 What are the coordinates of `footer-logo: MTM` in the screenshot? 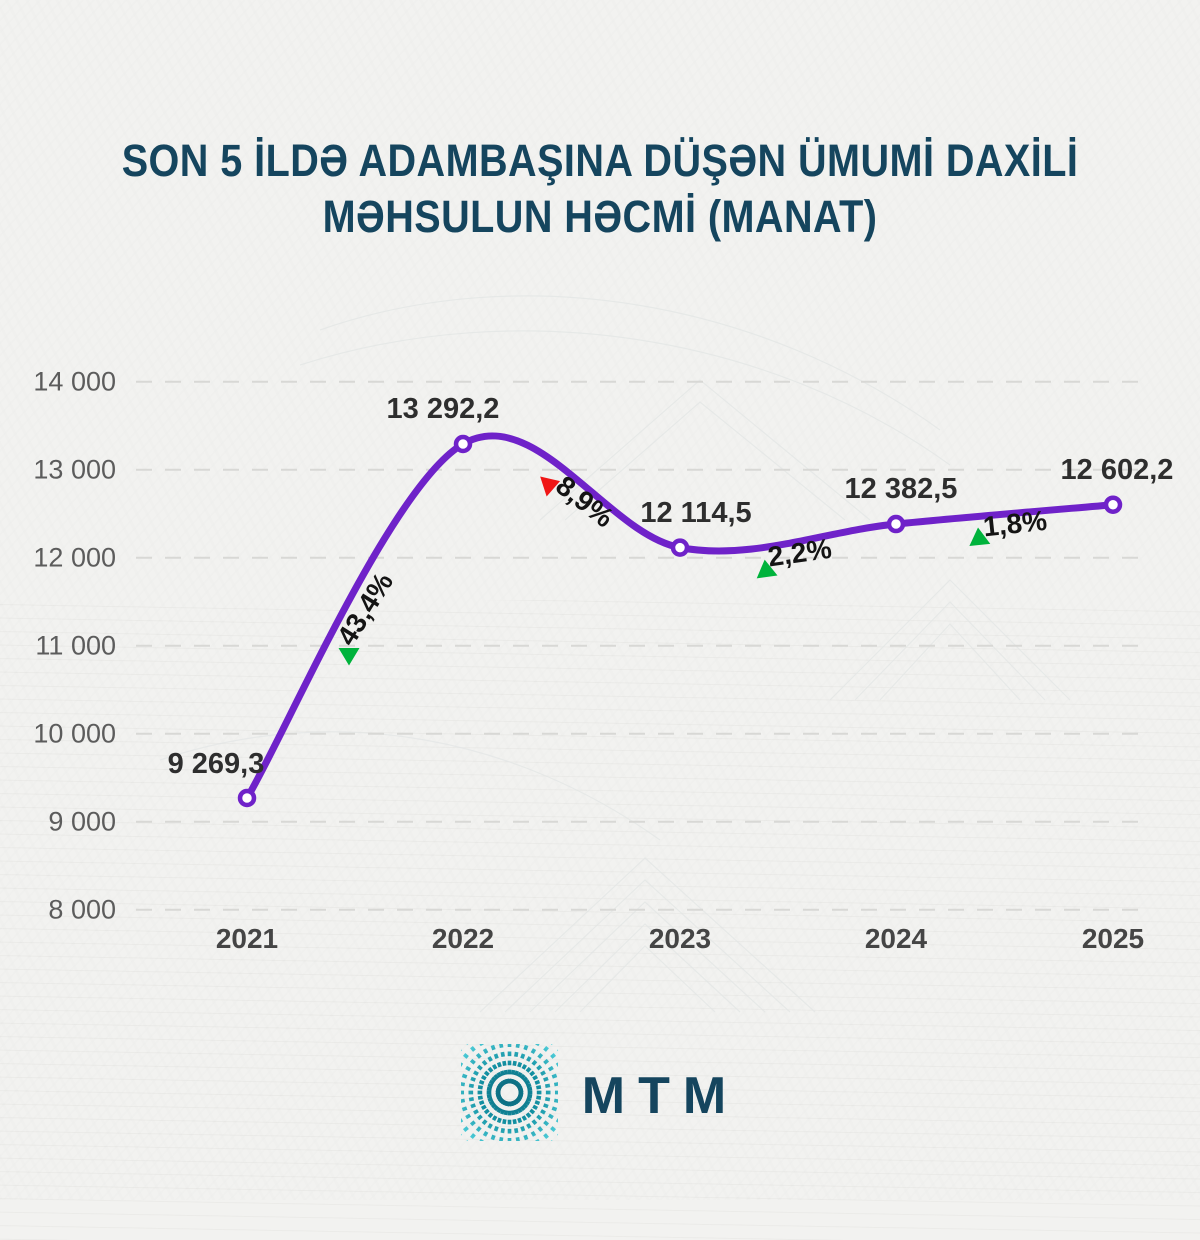 It's located at (600, 1092).